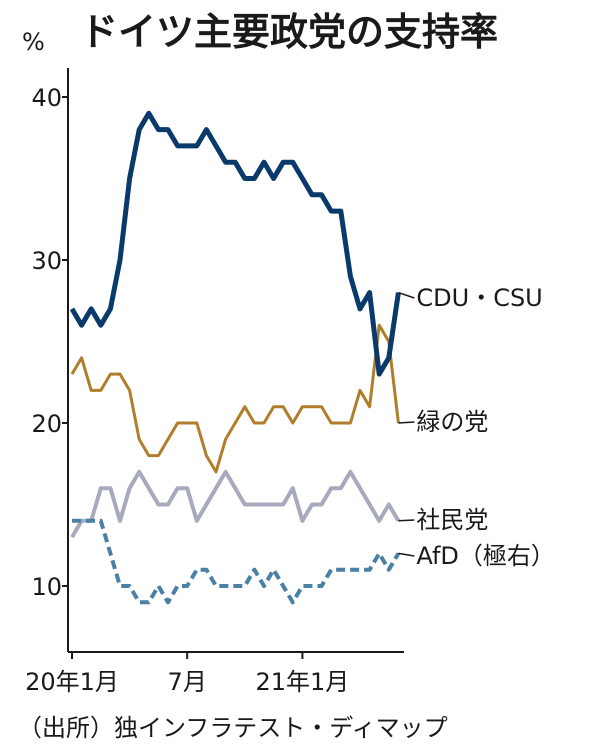  What do you see at coordinates (406, 422) in the screenshot?
I see `series-label-leader-green` at bounding box center [406, 422].